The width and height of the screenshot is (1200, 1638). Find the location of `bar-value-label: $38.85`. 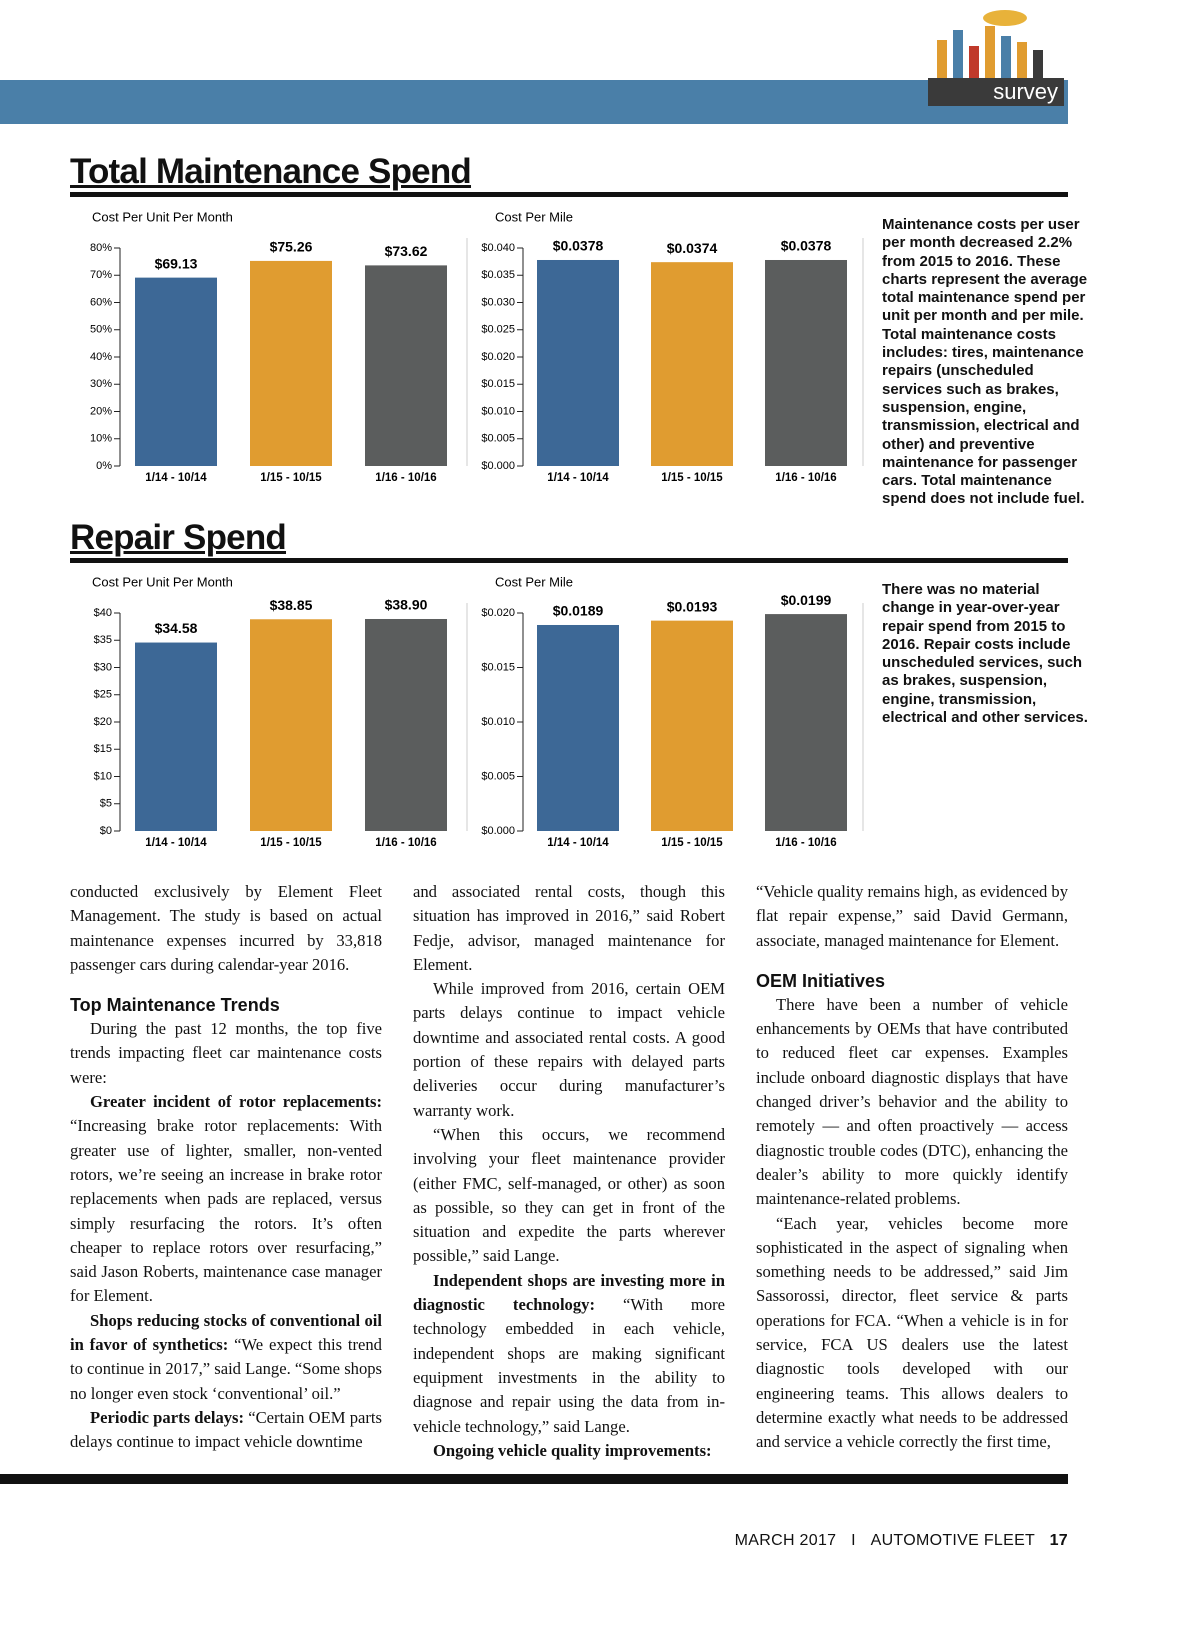

bar-value-label: $38.85 is located at coordinates (291, 605).